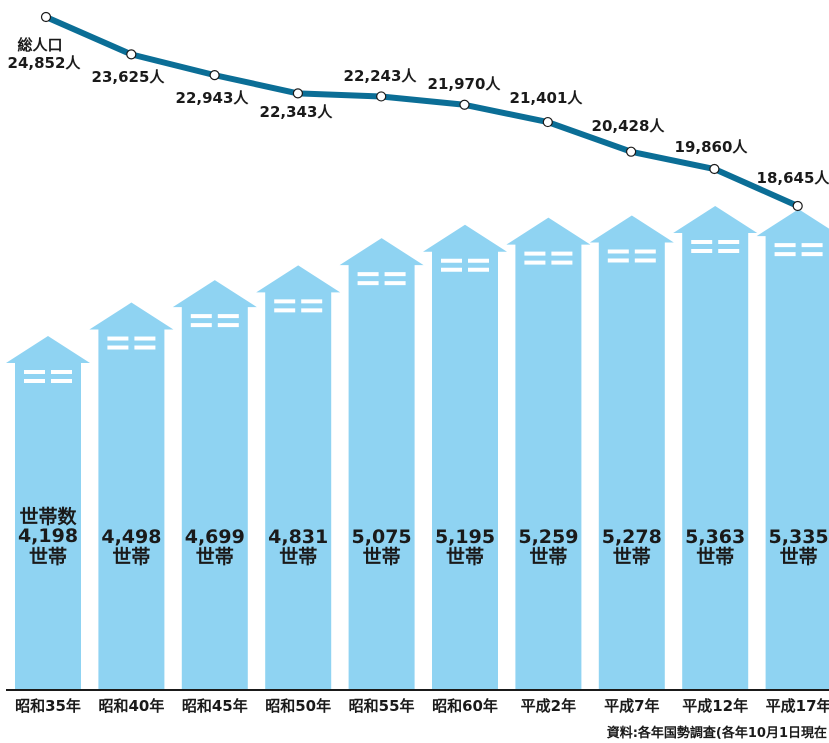 The image size is (829, 743). What do you see at coordinates (548, 706) in the screenshot?
I see `x-tick-label: 平成2年` at bounding box center [548, 706].